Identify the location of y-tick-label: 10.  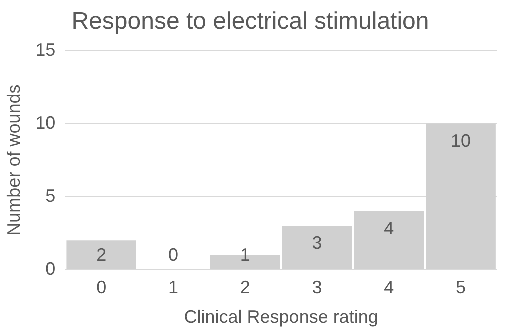
(46, 122).